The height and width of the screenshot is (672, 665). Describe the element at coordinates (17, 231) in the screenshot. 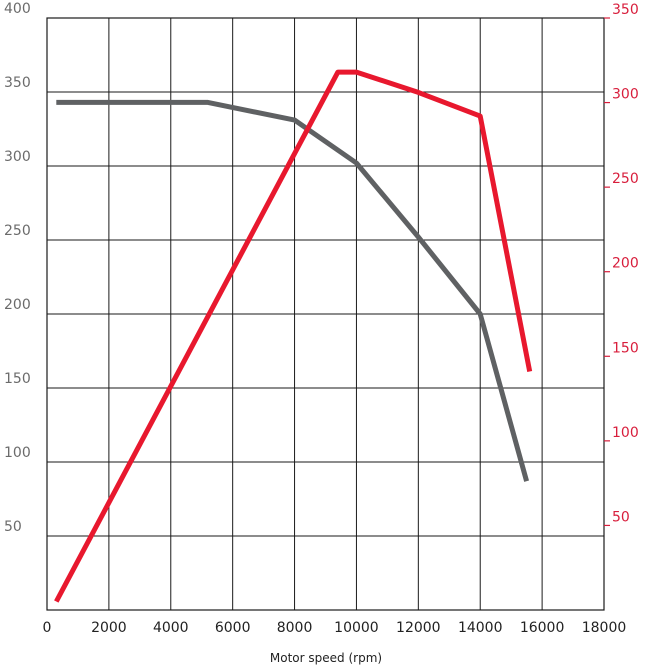

I see `y-left-tick-label: 250` at that location.